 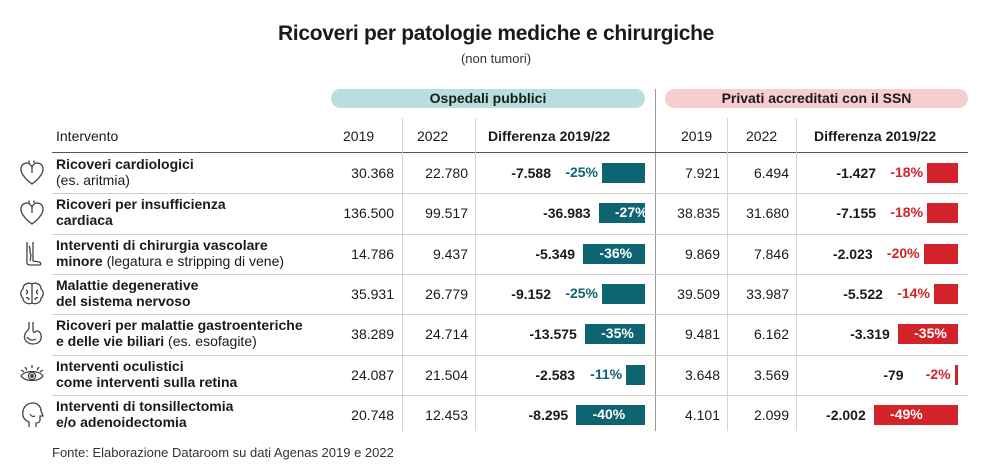 What do you see at coordinates (531, 293) in the screenshot?
I see `pub-diff-value: -9.152` at bounding box center [531, 293].